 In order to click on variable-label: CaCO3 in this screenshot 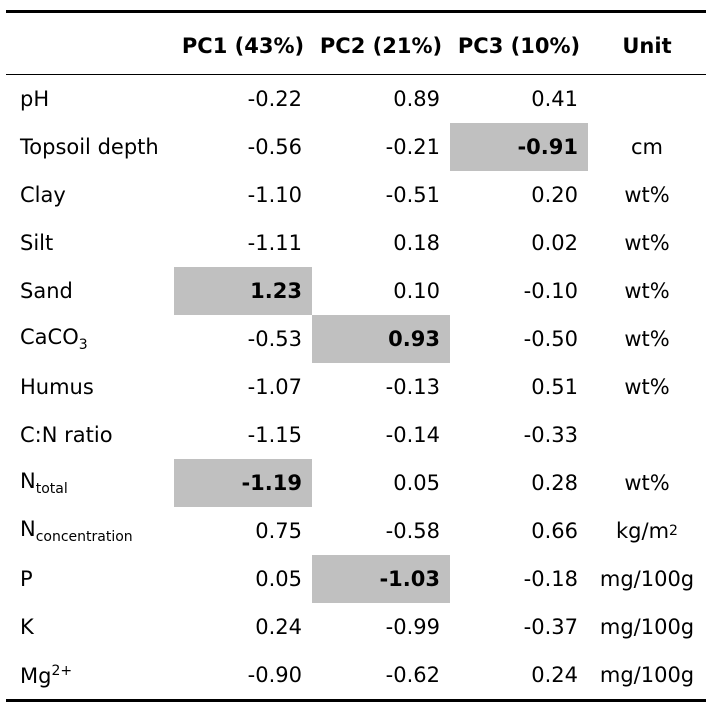, I will do `click(54, 339)`.